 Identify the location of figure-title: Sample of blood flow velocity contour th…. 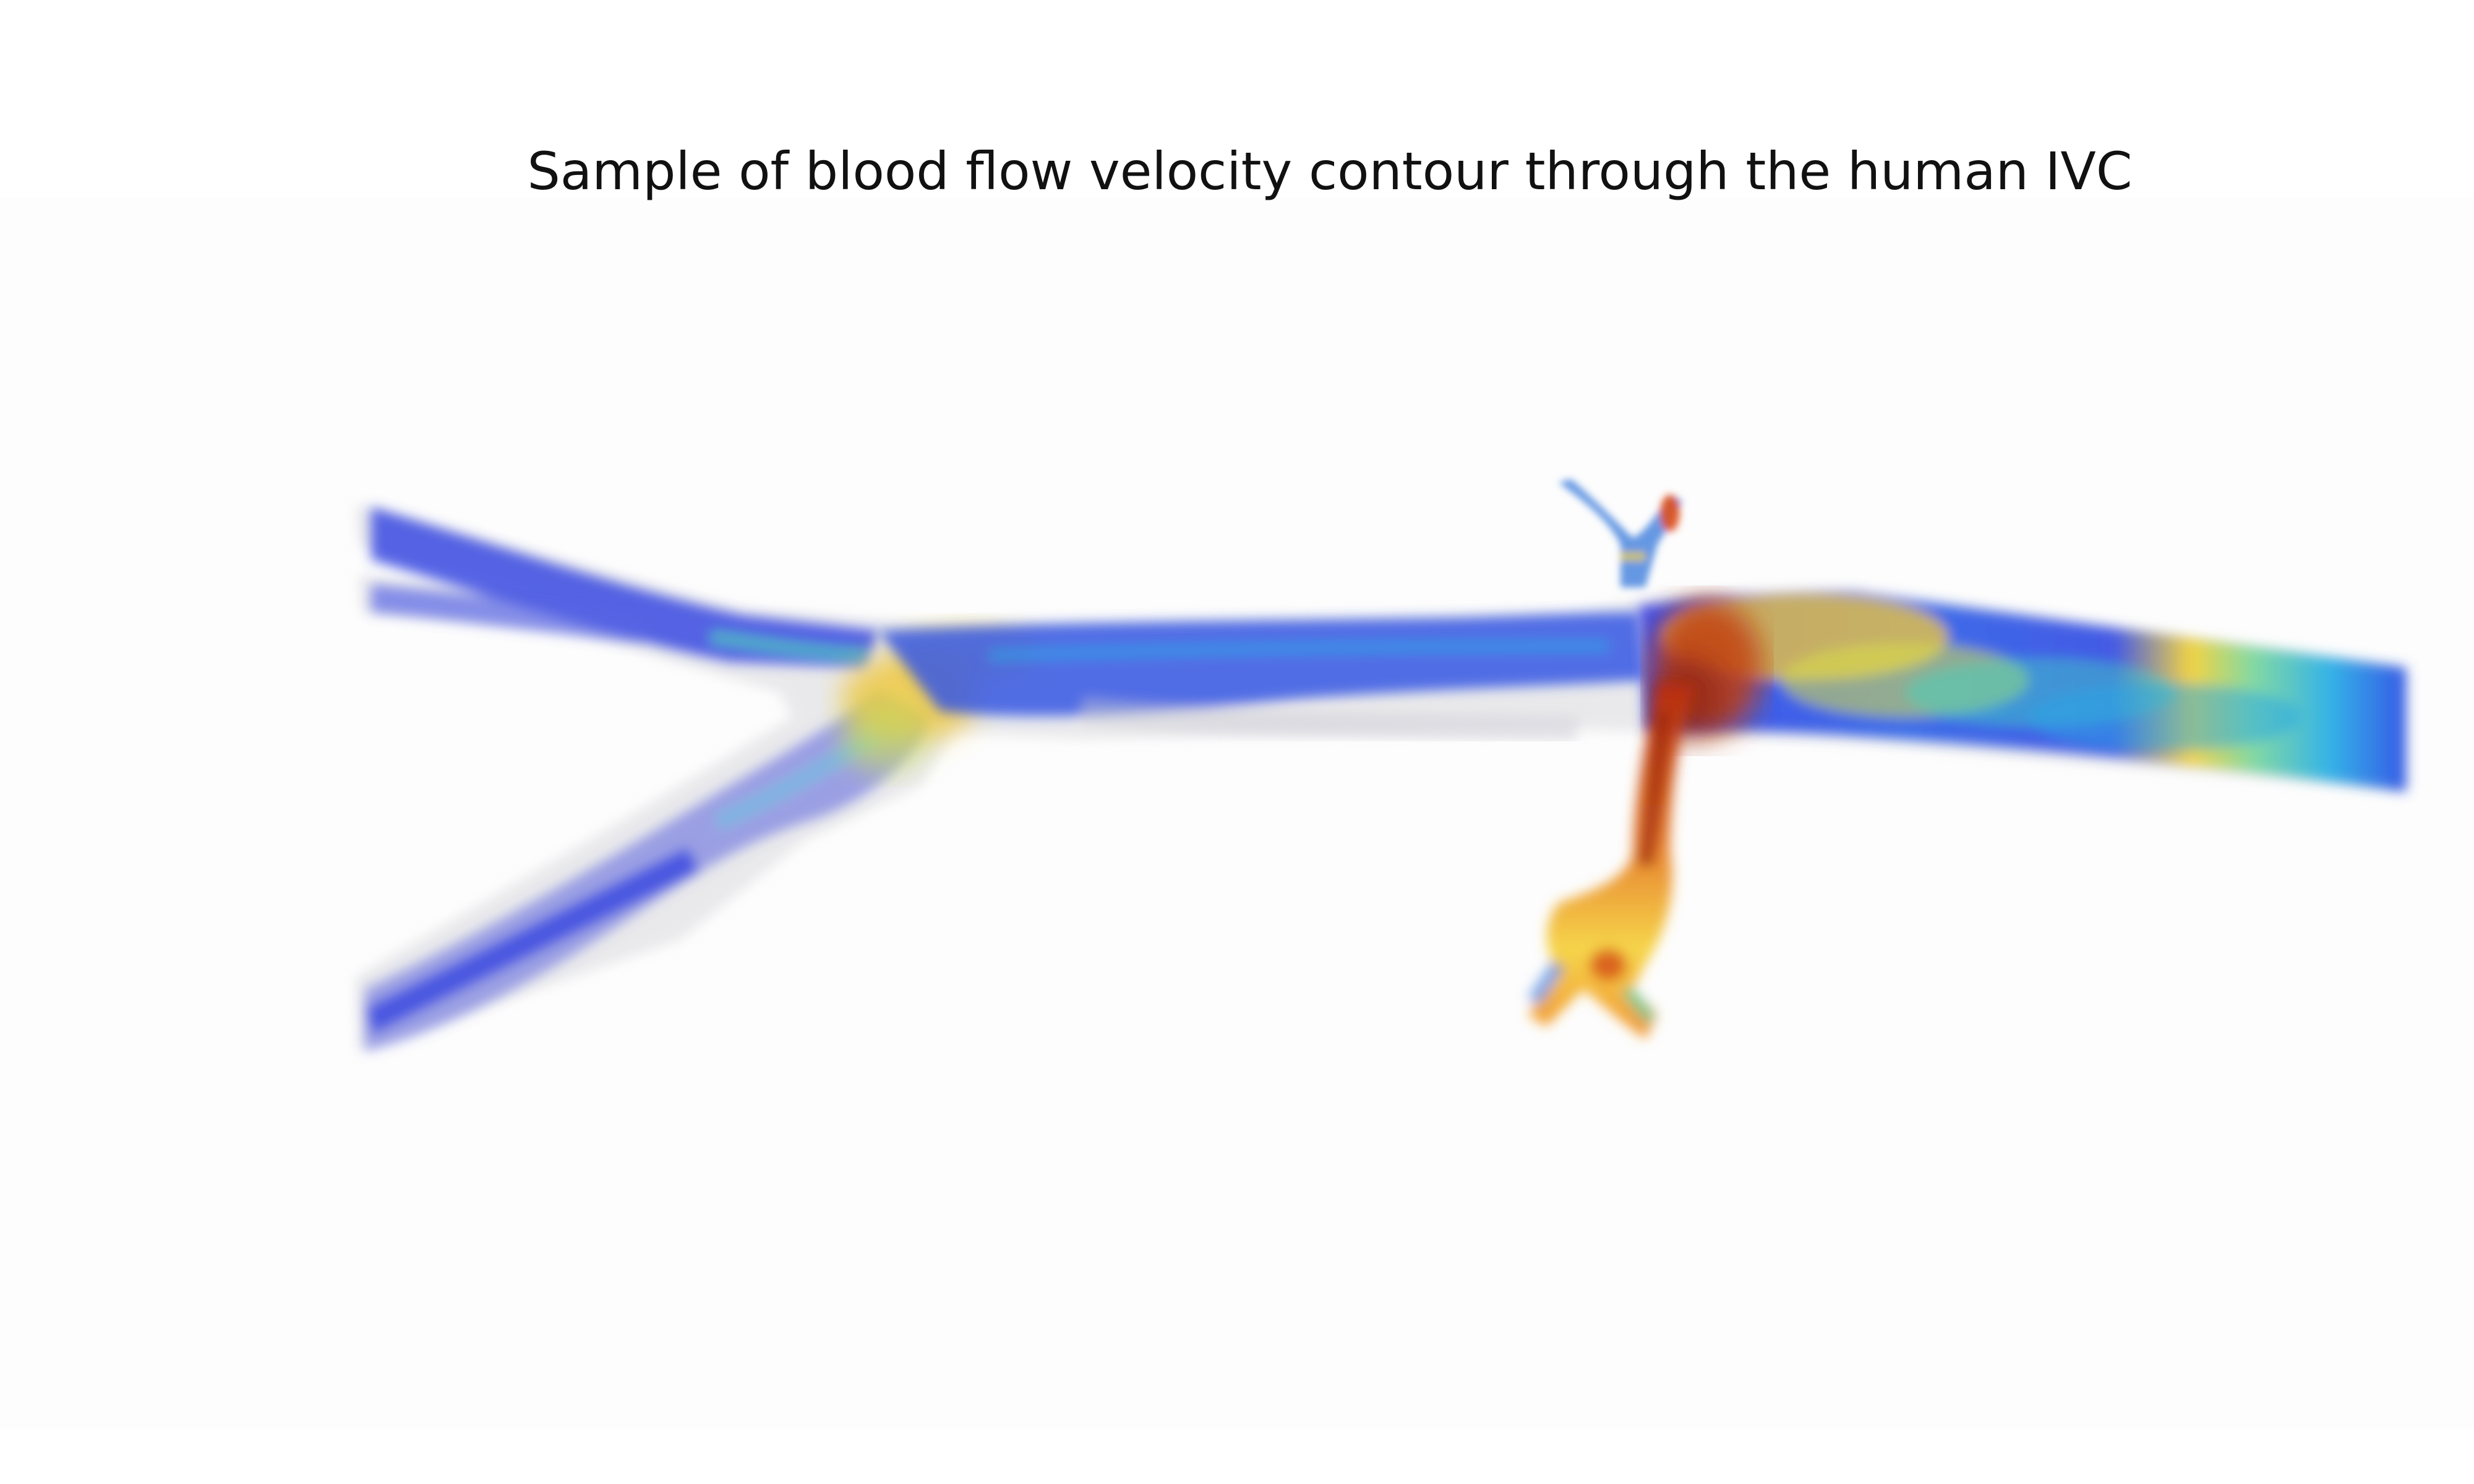
(1330, 171).